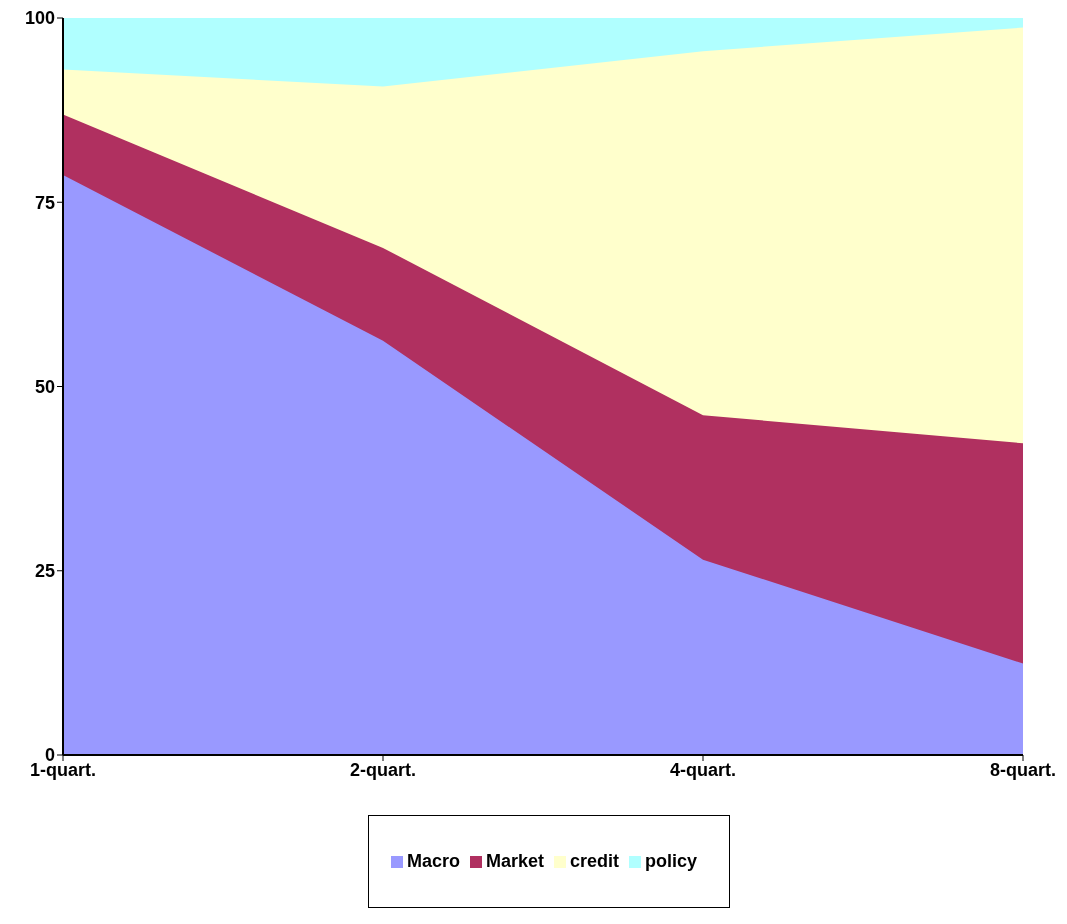 This screenshot has width=1067, height=924. I want to click on y-tick-label: 0, so click(49, 755).